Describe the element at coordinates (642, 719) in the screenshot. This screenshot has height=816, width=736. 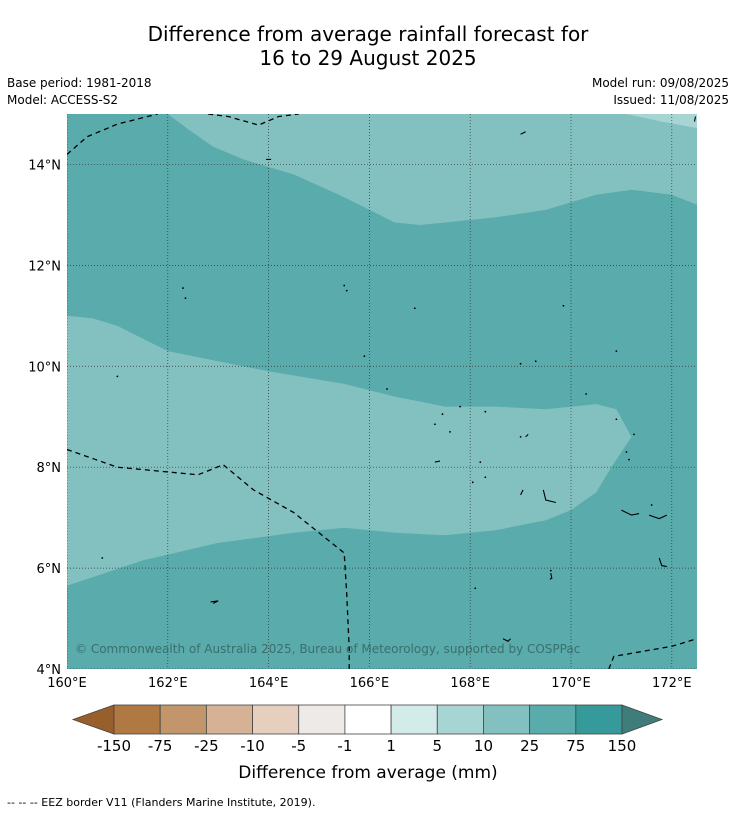
I see `colorbar-high-extension` at that location.